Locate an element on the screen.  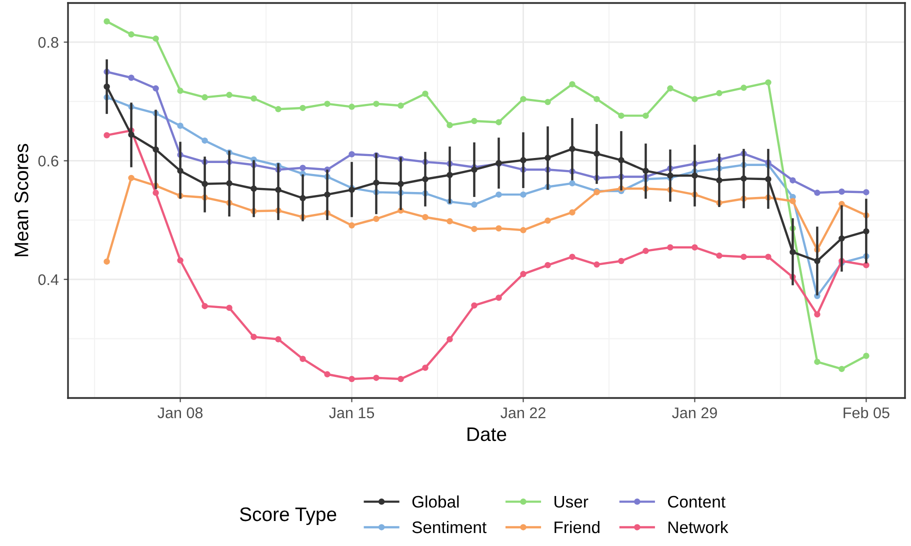
legend-title: Score Type is located at coordinates (288, 516).